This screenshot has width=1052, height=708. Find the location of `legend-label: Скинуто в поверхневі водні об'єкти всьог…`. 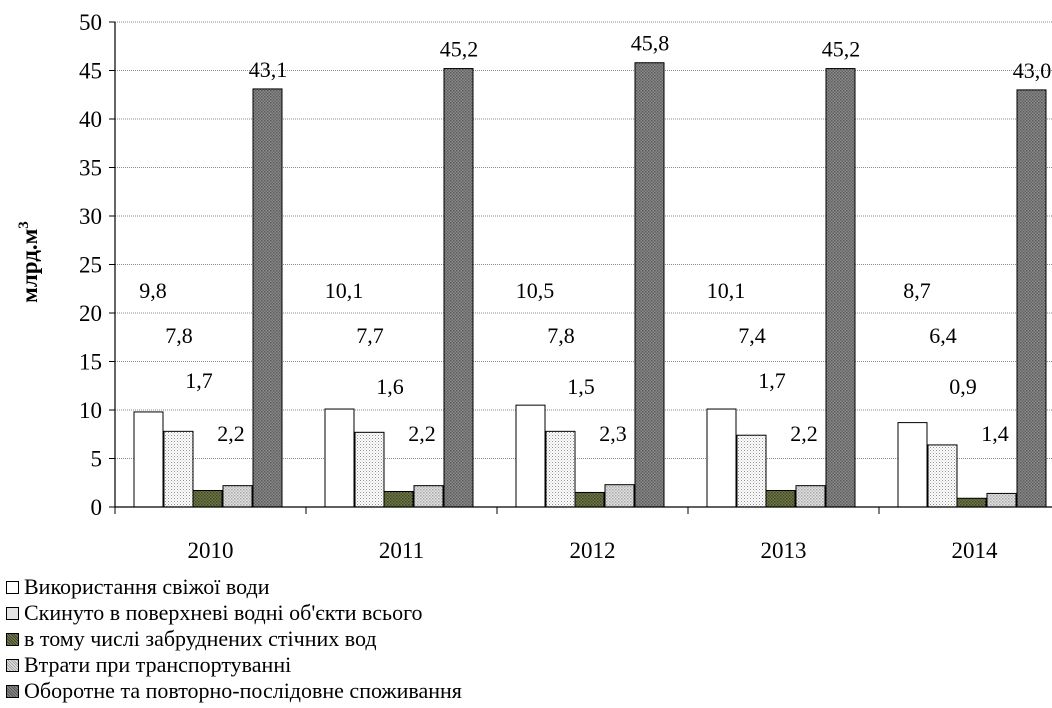

legend-label: Скинуто в поверхневі водні об'єкти всьог… is located at coordinates (223, 612).